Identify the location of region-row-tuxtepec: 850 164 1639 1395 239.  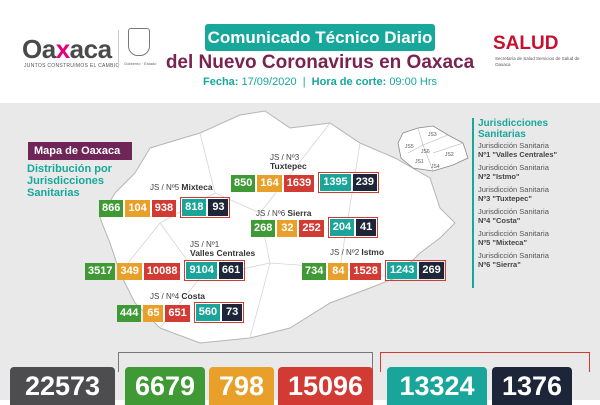
(305, 182).